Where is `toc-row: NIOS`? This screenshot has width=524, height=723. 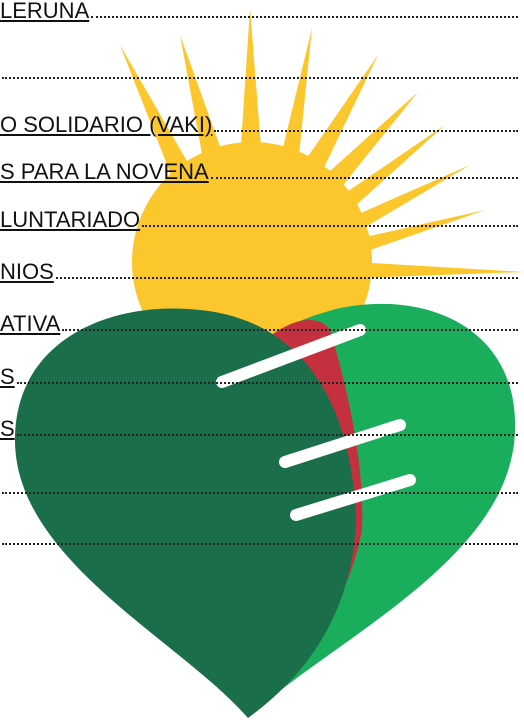
toc-row: NIOS is located at coordinates (259, 270).